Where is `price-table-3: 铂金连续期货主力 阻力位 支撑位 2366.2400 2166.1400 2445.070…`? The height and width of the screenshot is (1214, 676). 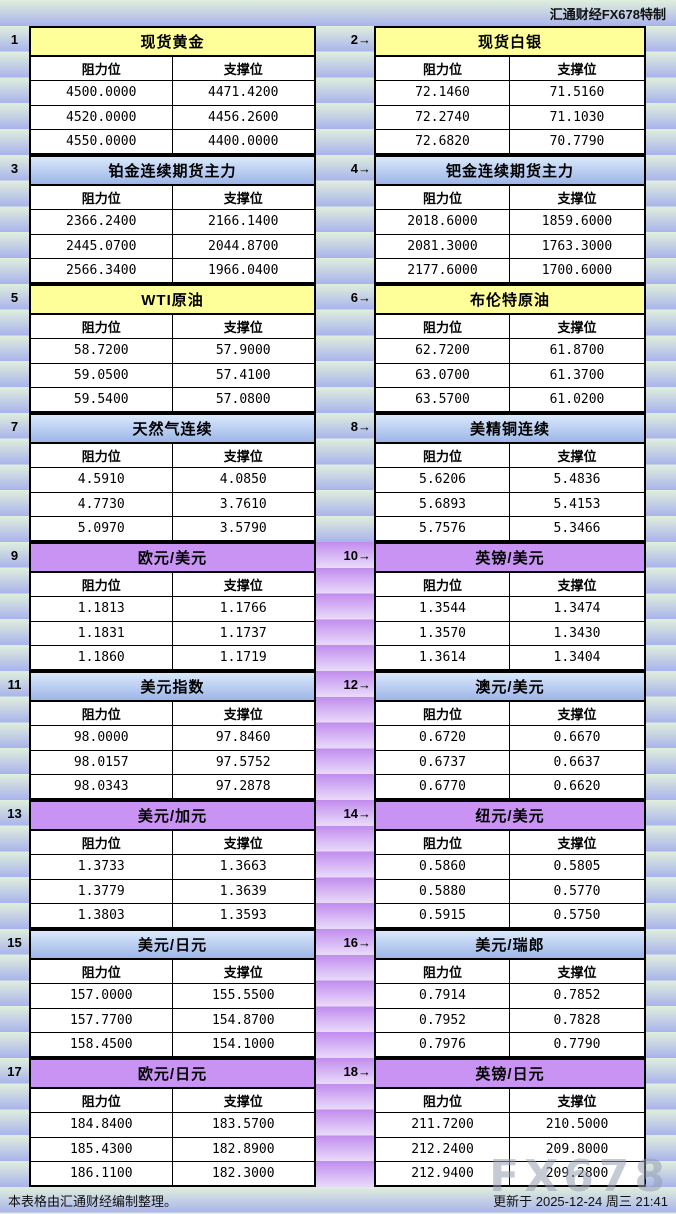 price-table-3: 铂金连续期货主力 阻力位 支撑位 2366.2400 2166.1400 2445.070… is located at coordinates (172, 219).